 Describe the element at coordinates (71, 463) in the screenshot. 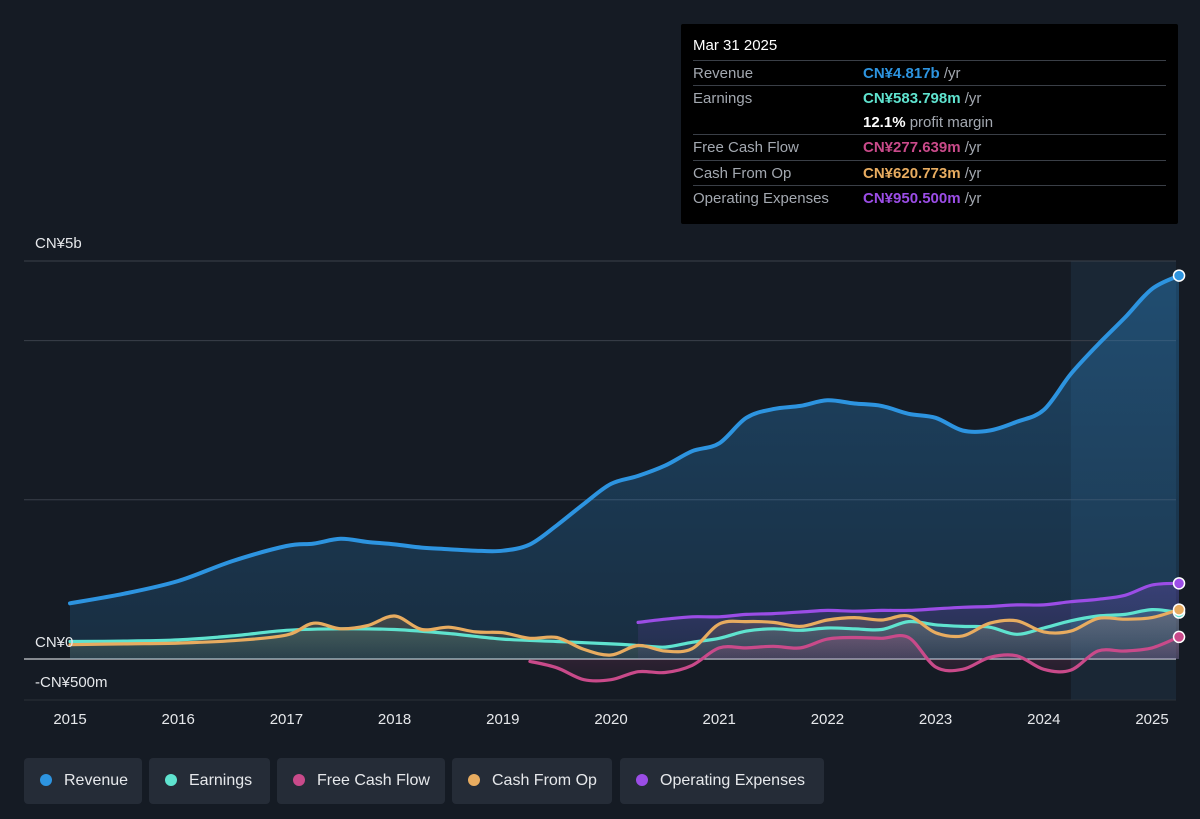

I see `y-axis-labels: CN¥5b CN¥0 -CN¥500m` at that location.